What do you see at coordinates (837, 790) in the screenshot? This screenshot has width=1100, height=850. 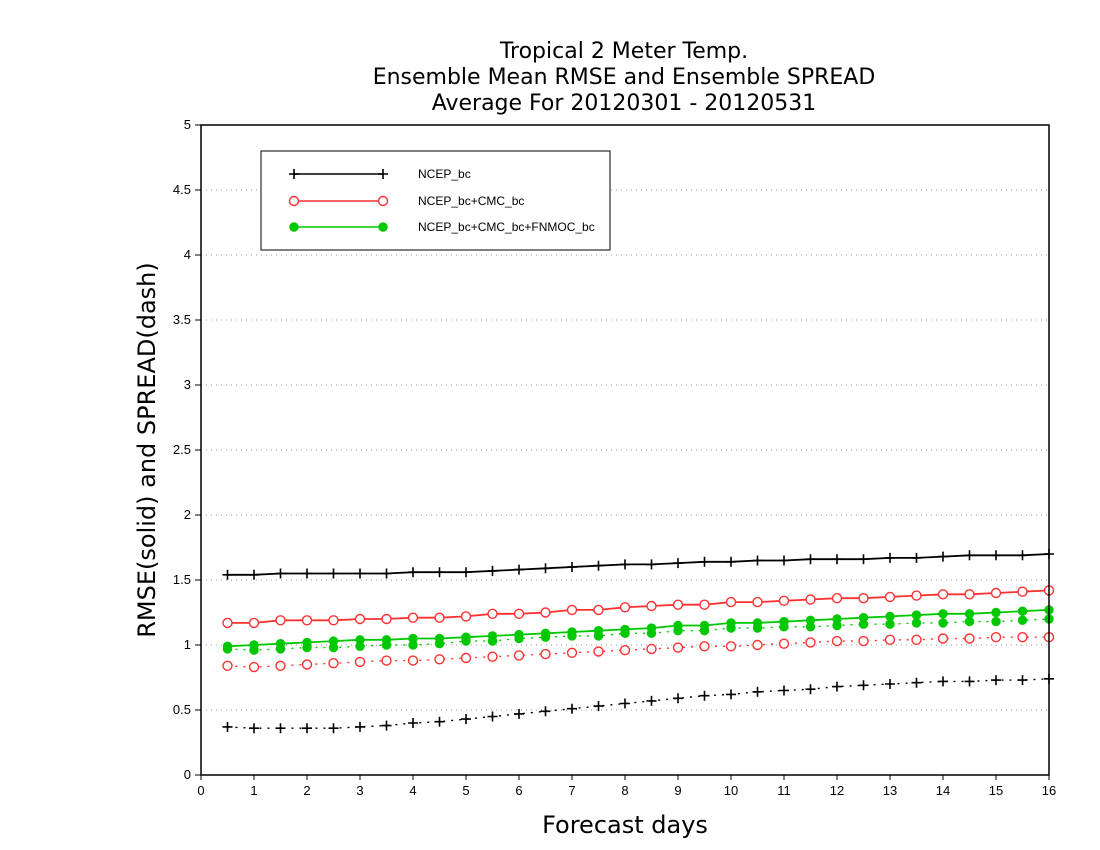 I see `x-tick-label: 12` at bounding box center [837, 790].